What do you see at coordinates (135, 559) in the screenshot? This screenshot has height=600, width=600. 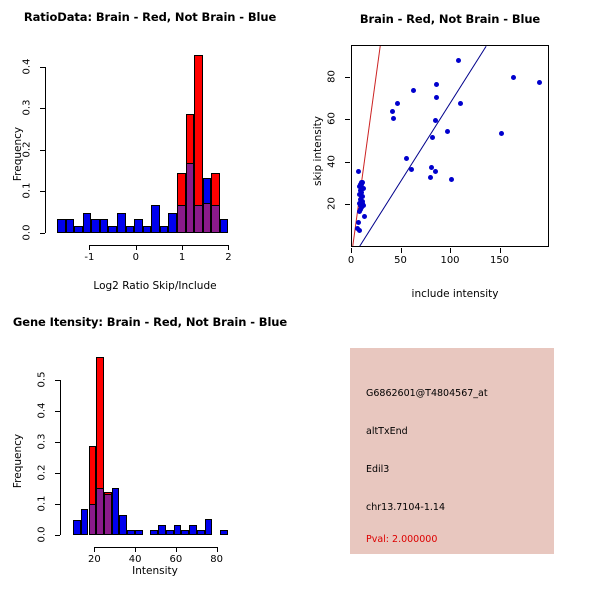 I see `x-axis-tick-label: 40` at bounding box center [135, 559].